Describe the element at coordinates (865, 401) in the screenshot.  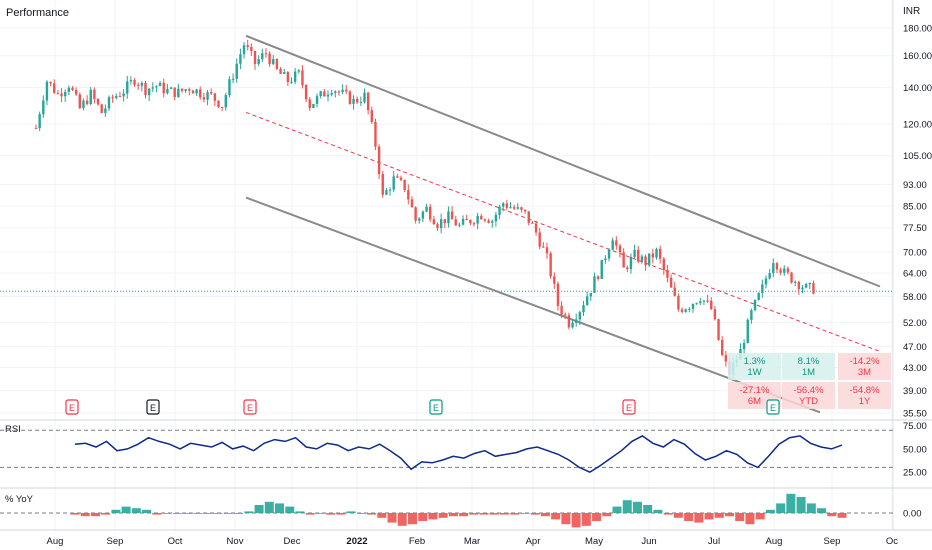
I see `performance-period: 1Y` at that location.